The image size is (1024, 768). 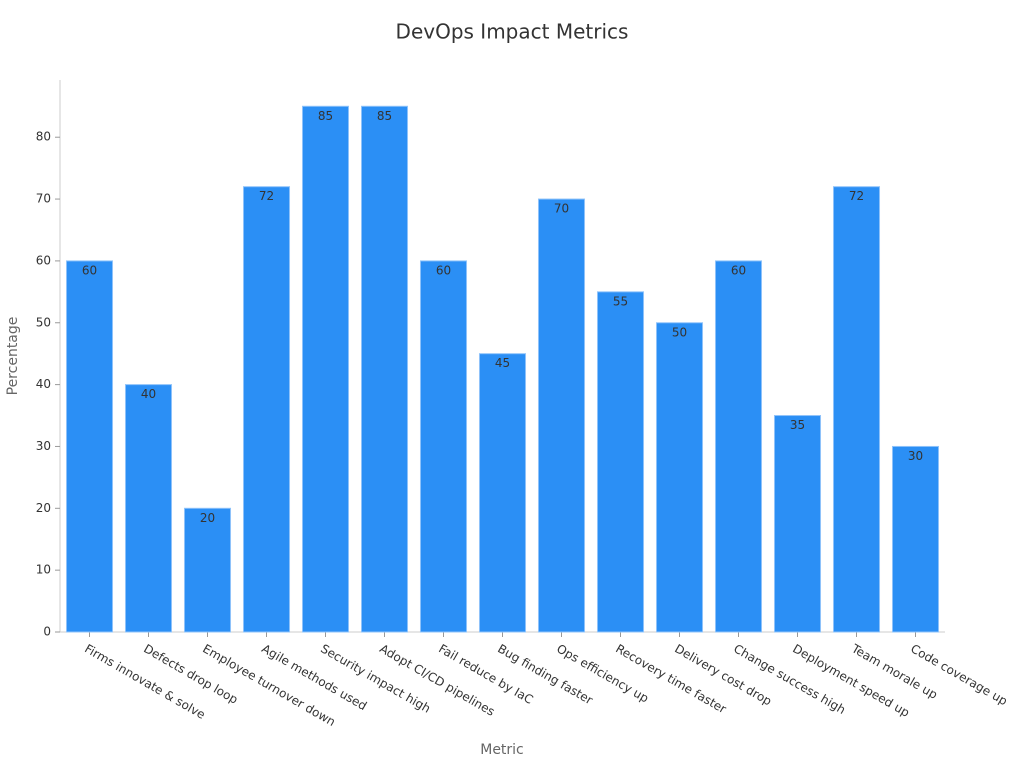 I want to click on y-tick-label: 10, so click(x=43, y=570).